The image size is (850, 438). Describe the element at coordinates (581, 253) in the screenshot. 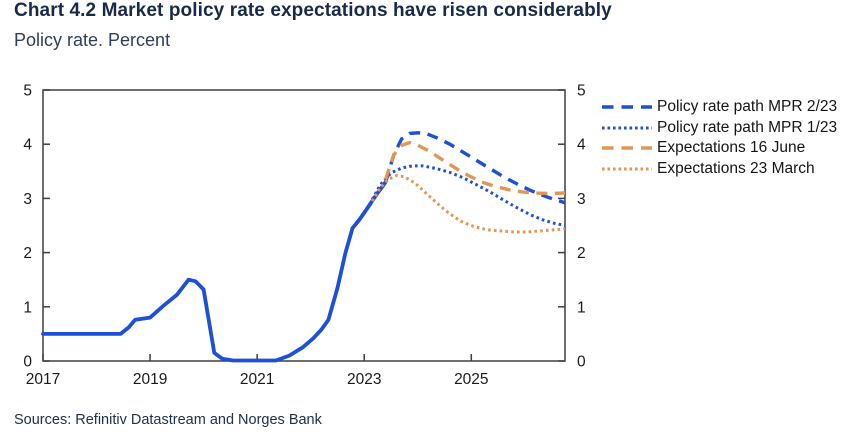

I see `y-axis-label-right: 2` at that location.